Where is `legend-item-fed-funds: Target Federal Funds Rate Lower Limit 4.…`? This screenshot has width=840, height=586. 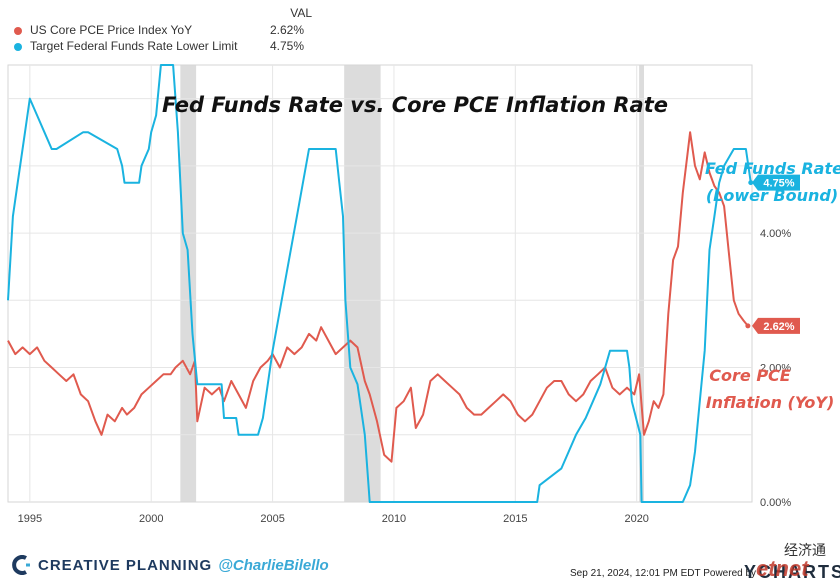
legend-item-fed-funds: Target Federal Funds Rate Lower Limit 4.… is located at coordinates (158, 46).